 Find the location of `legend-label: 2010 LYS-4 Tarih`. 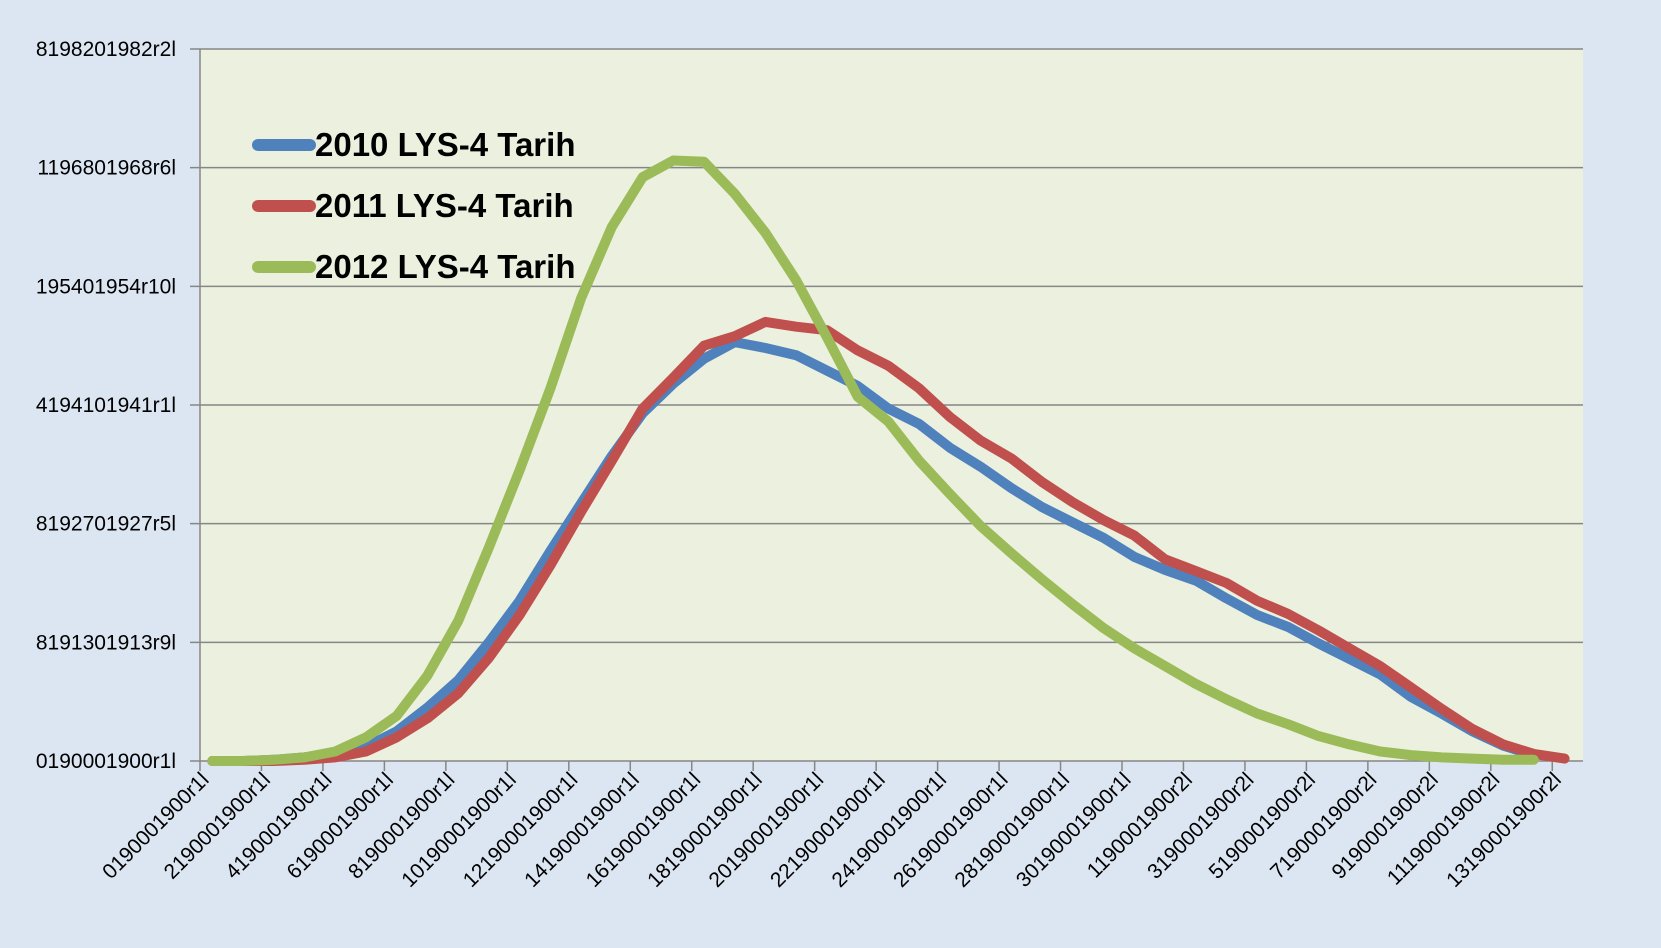

legend-label: 2010 LYS-4 Tarih is located at coordinates (445, 144).